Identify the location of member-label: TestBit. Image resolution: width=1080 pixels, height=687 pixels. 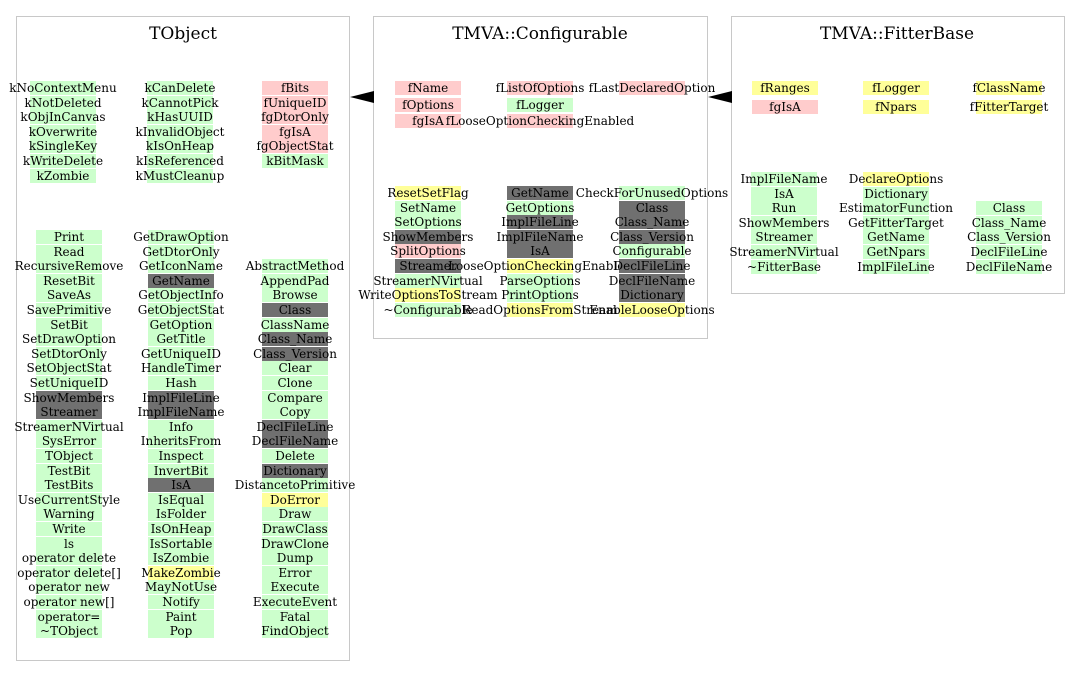
(69, 471).